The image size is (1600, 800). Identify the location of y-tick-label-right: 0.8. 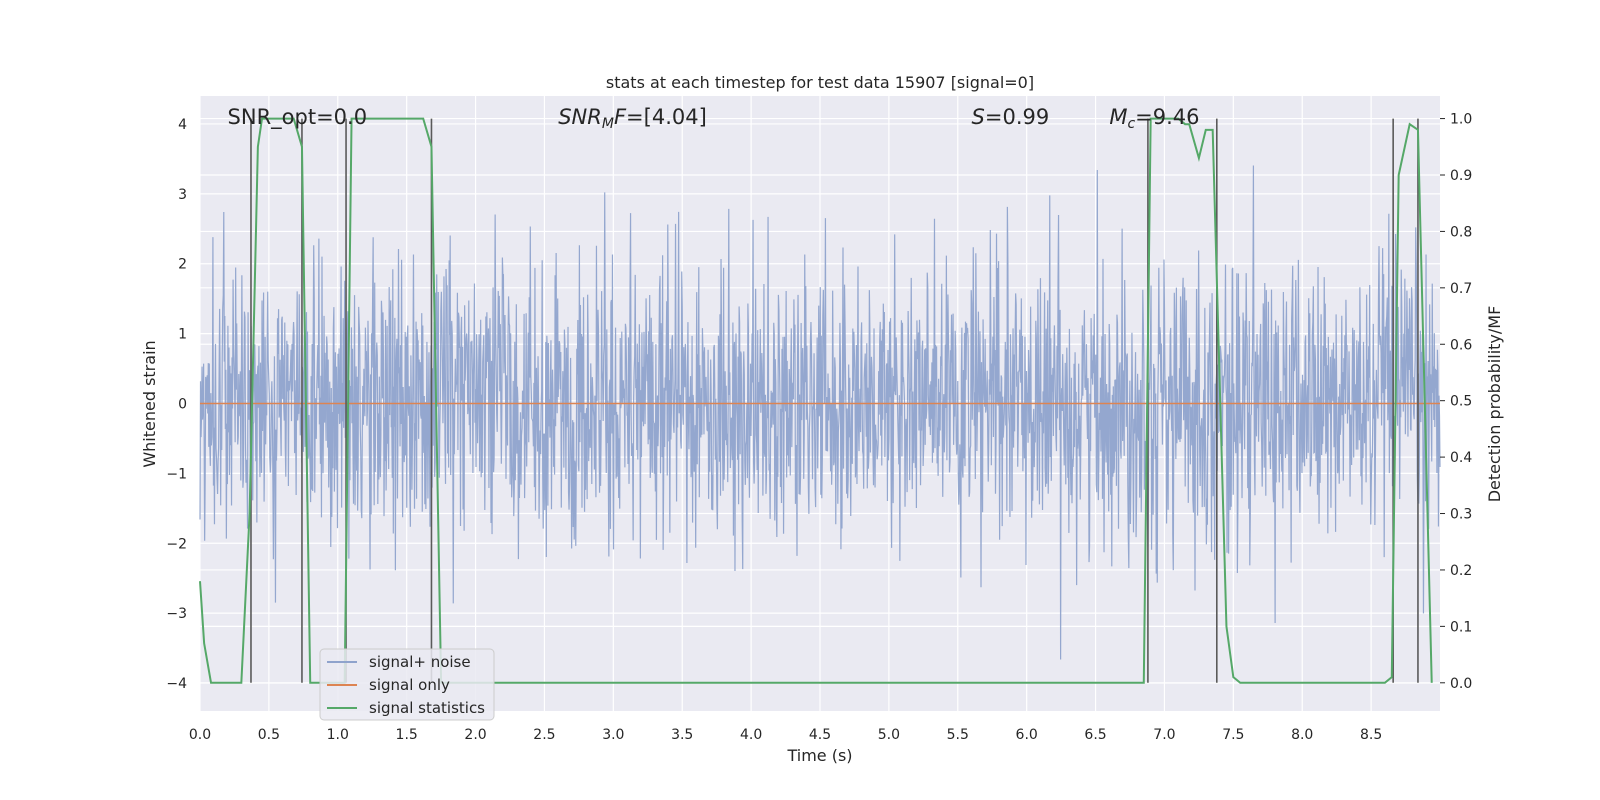
(1461, 232).